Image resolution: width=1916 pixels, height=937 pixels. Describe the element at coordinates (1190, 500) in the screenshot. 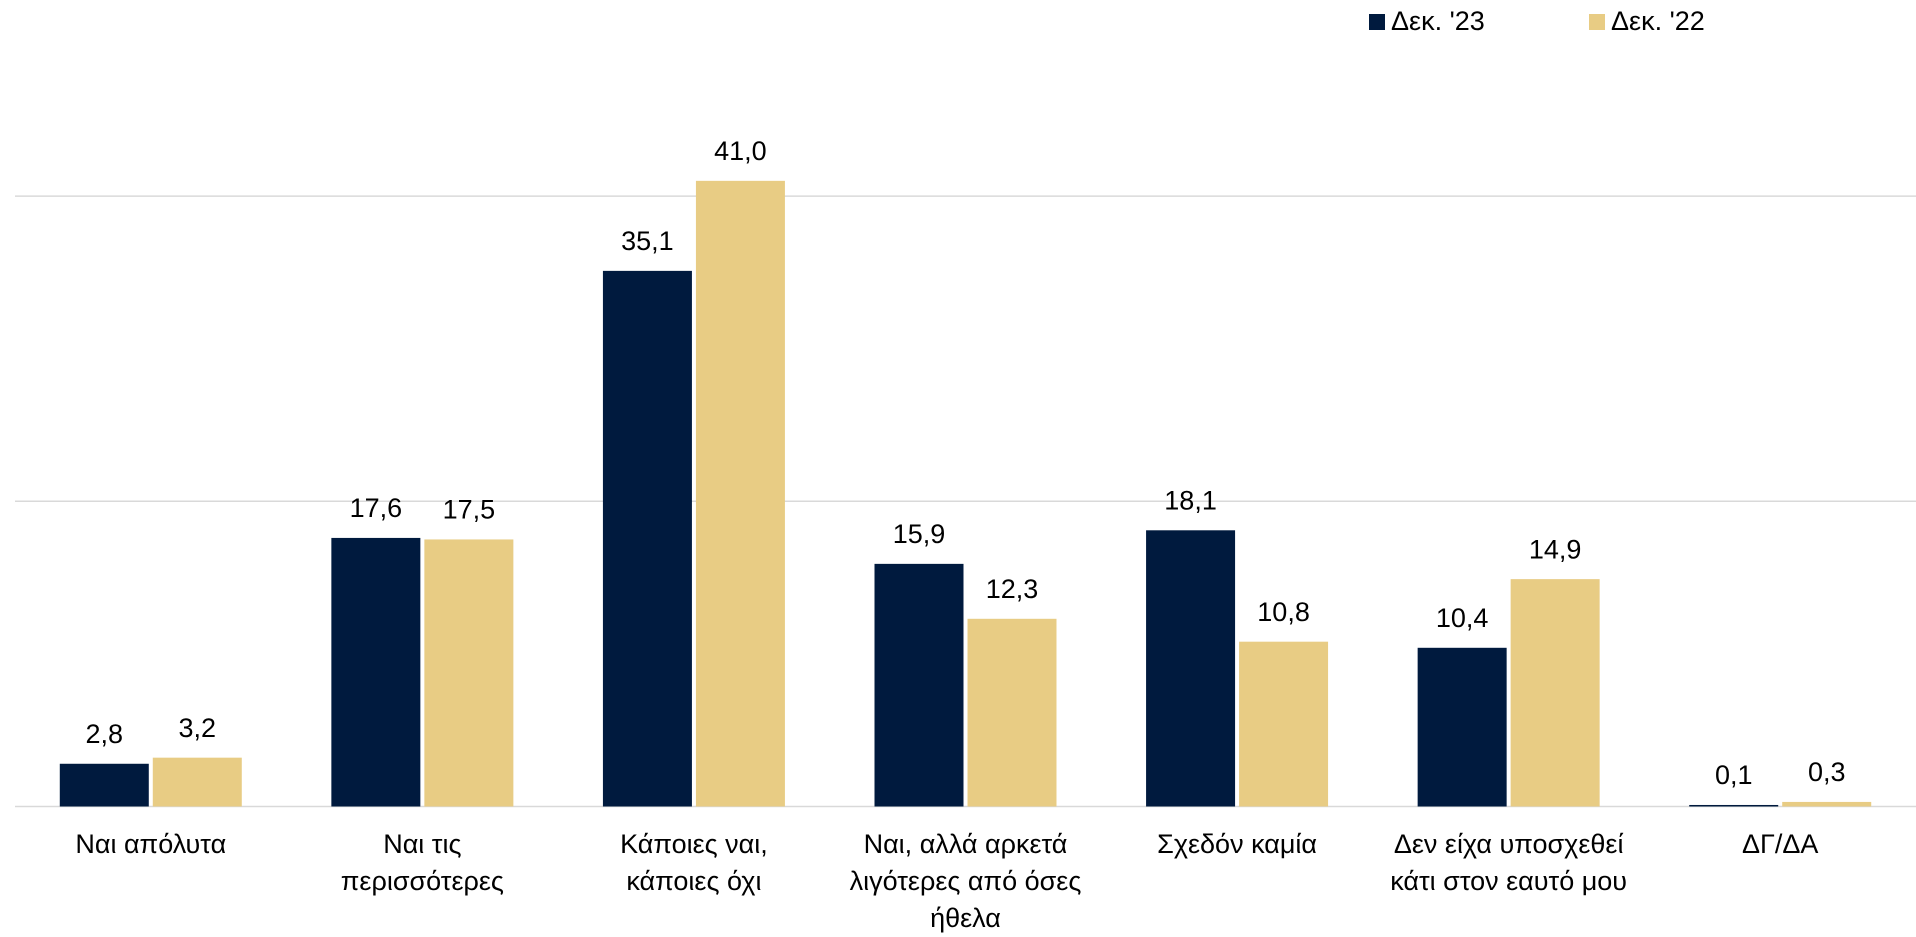

I see `data-label: 18,1` at that location.